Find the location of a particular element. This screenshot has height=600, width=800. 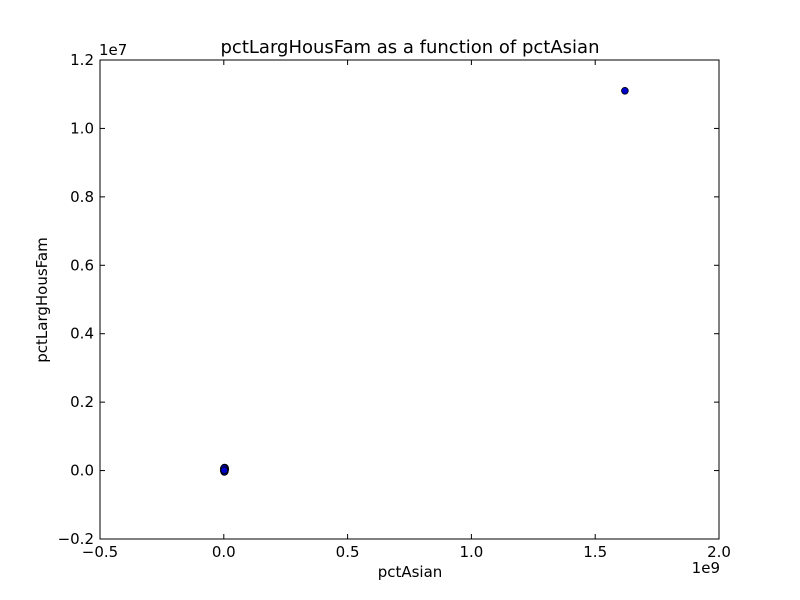

chart-title: pctLargHousFam as a function of pctAsian is located at coordinates (410, 47).